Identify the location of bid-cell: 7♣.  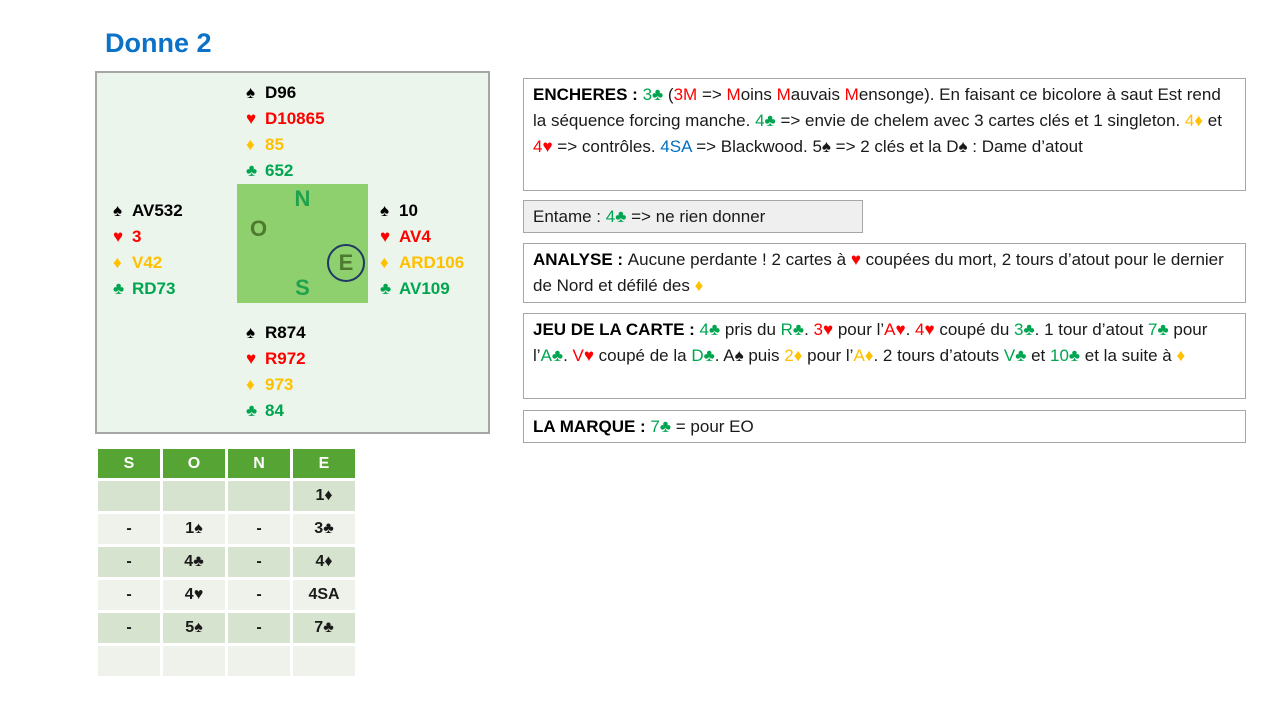
(324, 628).